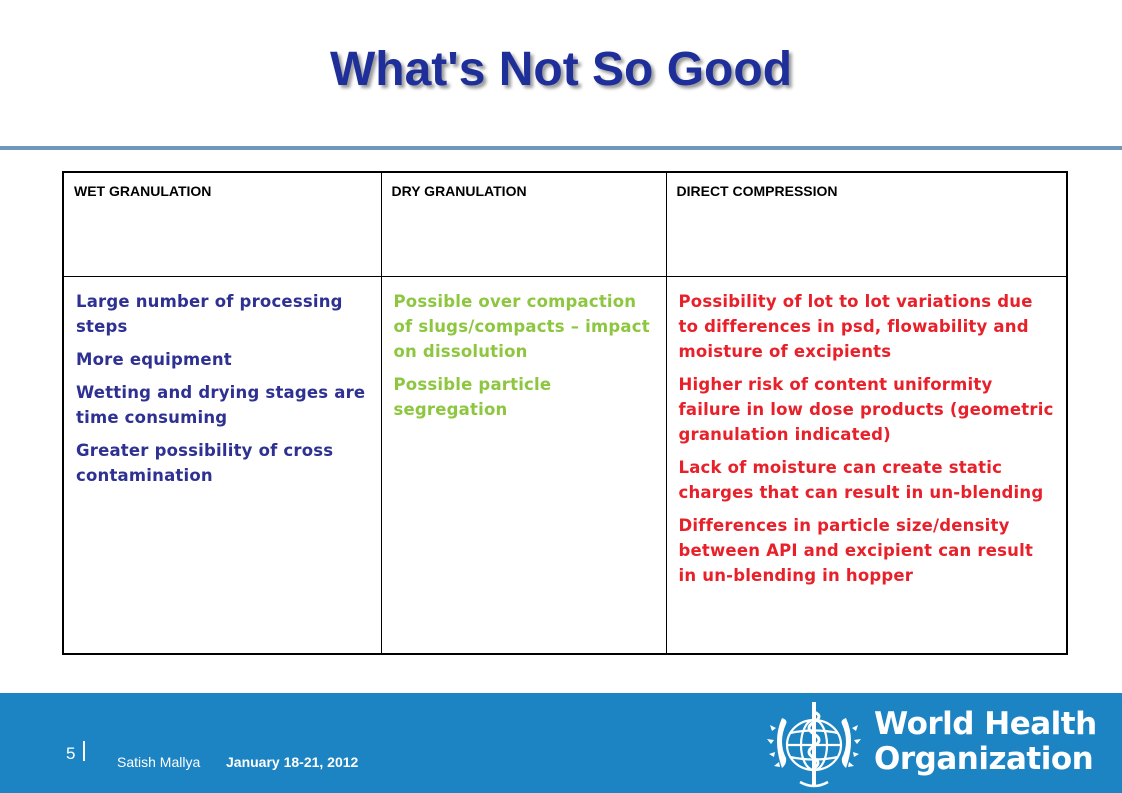 The width and height of the screenshot is (1122, 793). I want to click on list-item: Possible particle segregation, so click(472, 396).